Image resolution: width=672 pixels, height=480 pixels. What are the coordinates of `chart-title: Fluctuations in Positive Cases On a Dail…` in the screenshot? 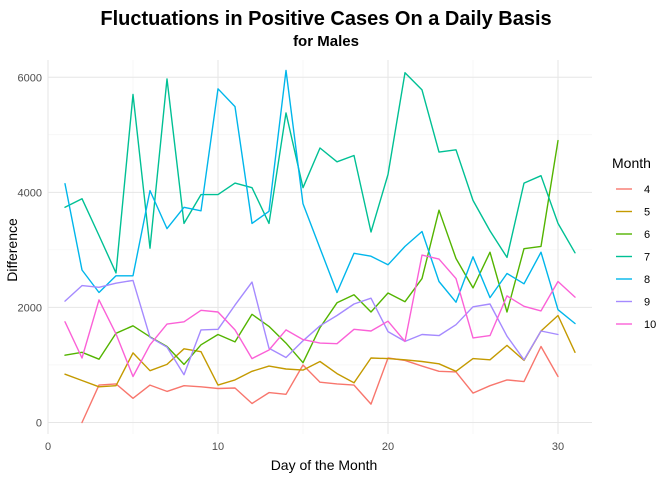 It's located at (325, 19).